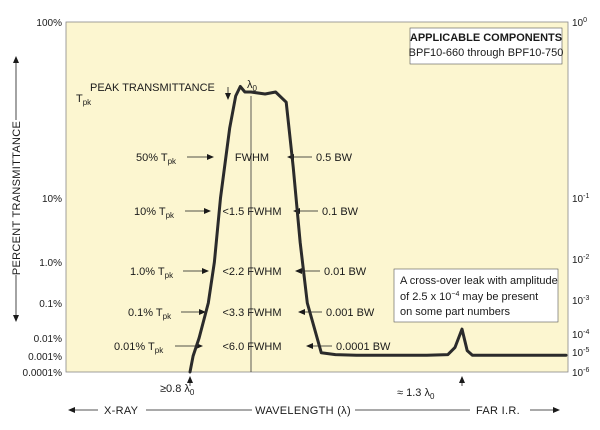 The width and height of the screenshot is (600, 430). Describe the element at coordinates (43, 373) in the screenshot. I see `y-tick-label-0.0001: 0.0001%` at that location.